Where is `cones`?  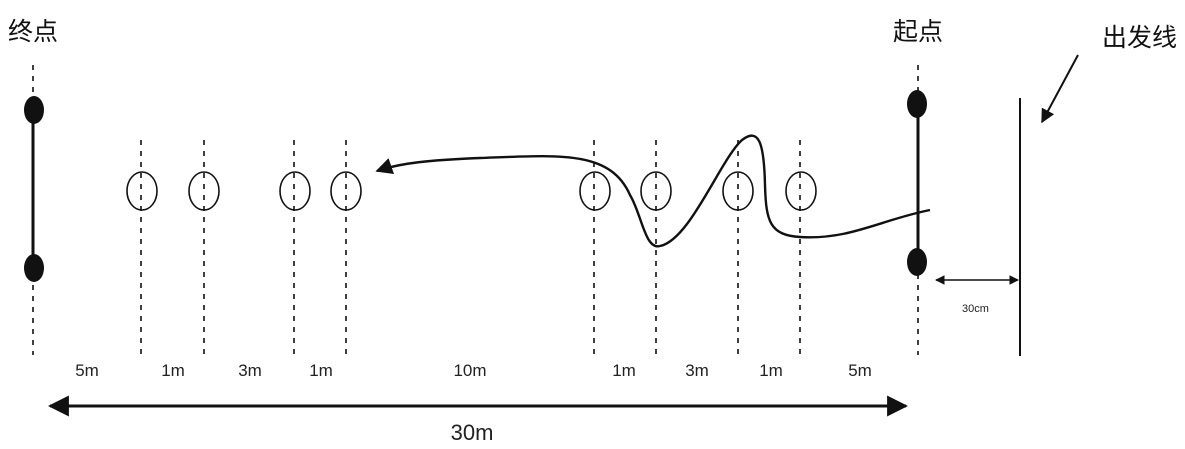
cones is located at coordinates (471, 191).